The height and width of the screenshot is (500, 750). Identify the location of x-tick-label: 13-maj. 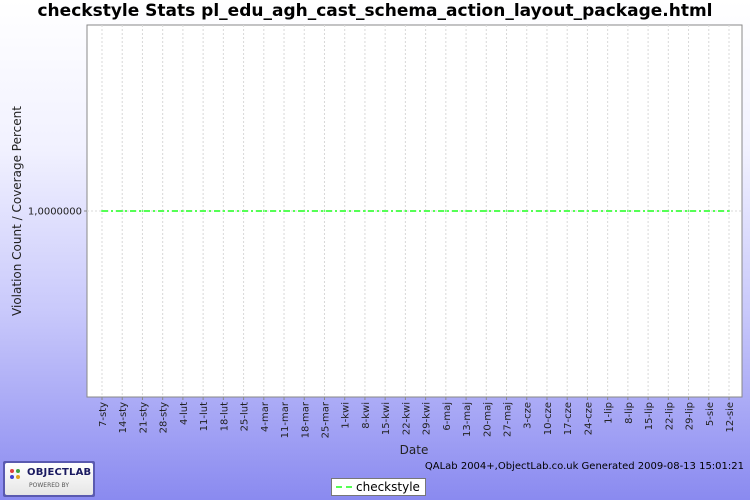
(467, 419).